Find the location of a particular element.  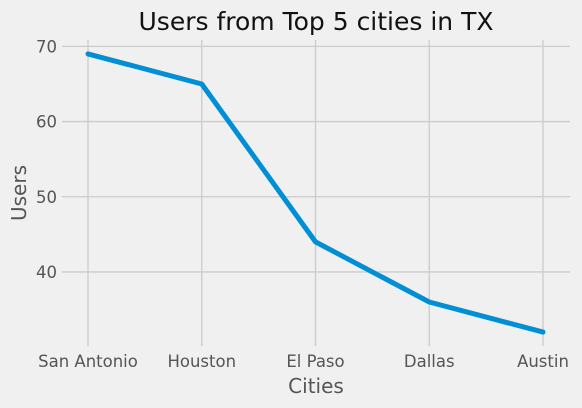

x-tick-label: El Paso is located at coordinates (315, 361).